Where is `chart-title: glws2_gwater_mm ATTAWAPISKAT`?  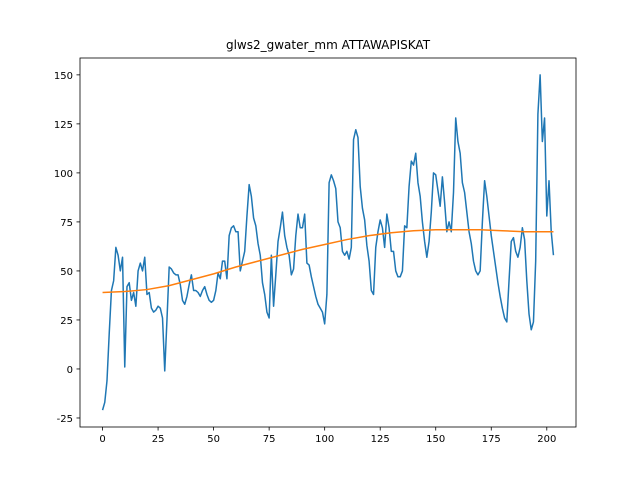
chart-title: glws2_gwater_mm ATTAWAPISKAT is located at coordinates (328, 45).